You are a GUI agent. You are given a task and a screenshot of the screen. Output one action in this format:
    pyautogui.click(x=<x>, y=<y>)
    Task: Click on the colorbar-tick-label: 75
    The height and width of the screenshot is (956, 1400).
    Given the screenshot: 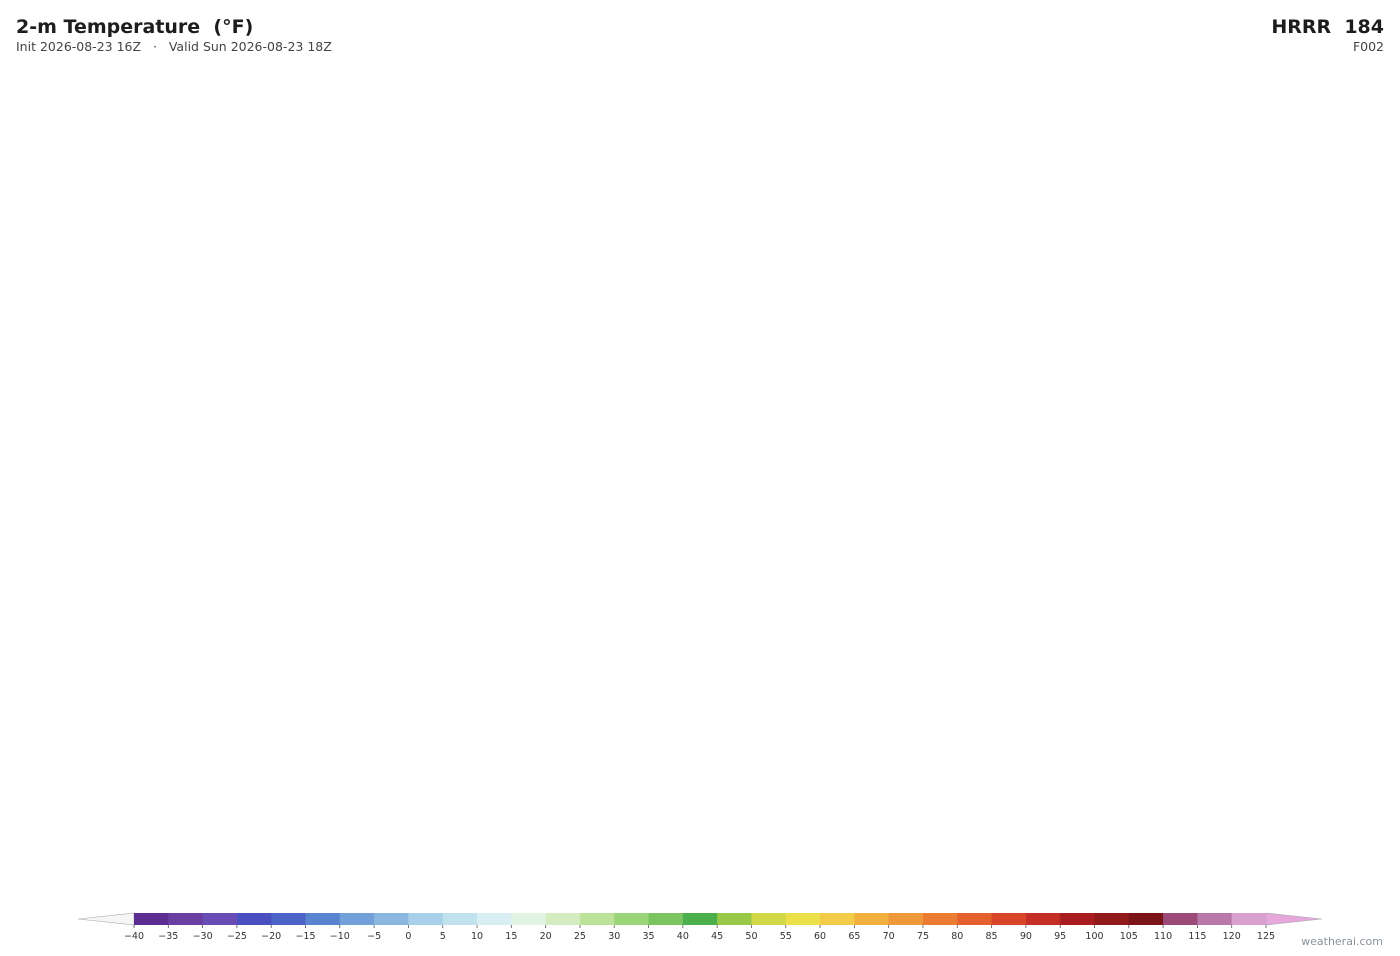 What is the action you would take?
    pyautogui.click(x=923, y=936)
    